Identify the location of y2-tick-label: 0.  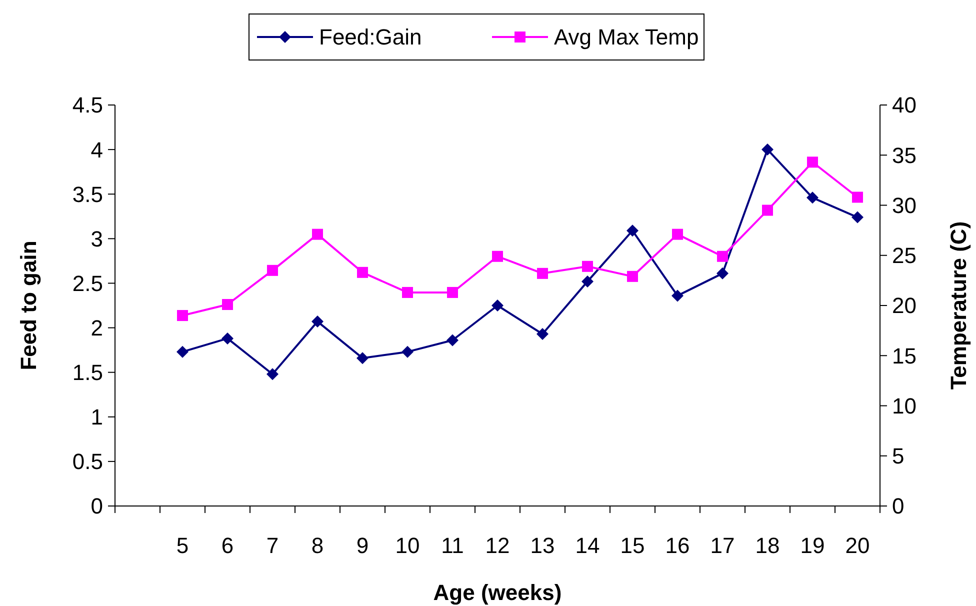
(898, 506).